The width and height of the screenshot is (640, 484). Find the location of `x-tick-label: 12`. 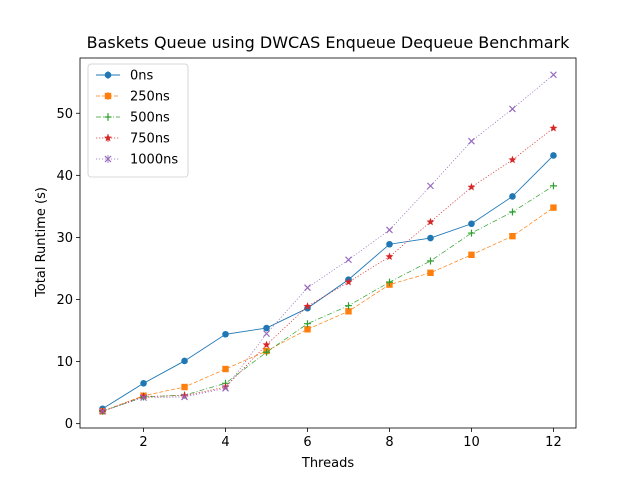

x-tick-label: 12 is located at coordinates (553, 442).